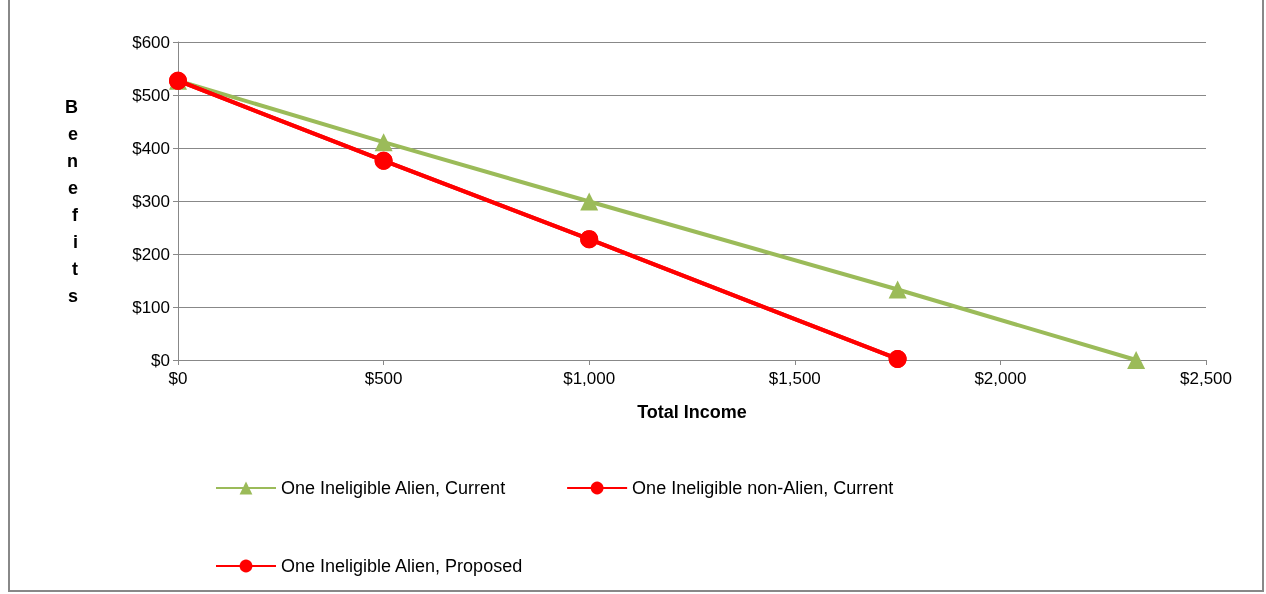 The image size is (1266, 594). I want to click on y-axis-title: Benefits, so click(72, 201).